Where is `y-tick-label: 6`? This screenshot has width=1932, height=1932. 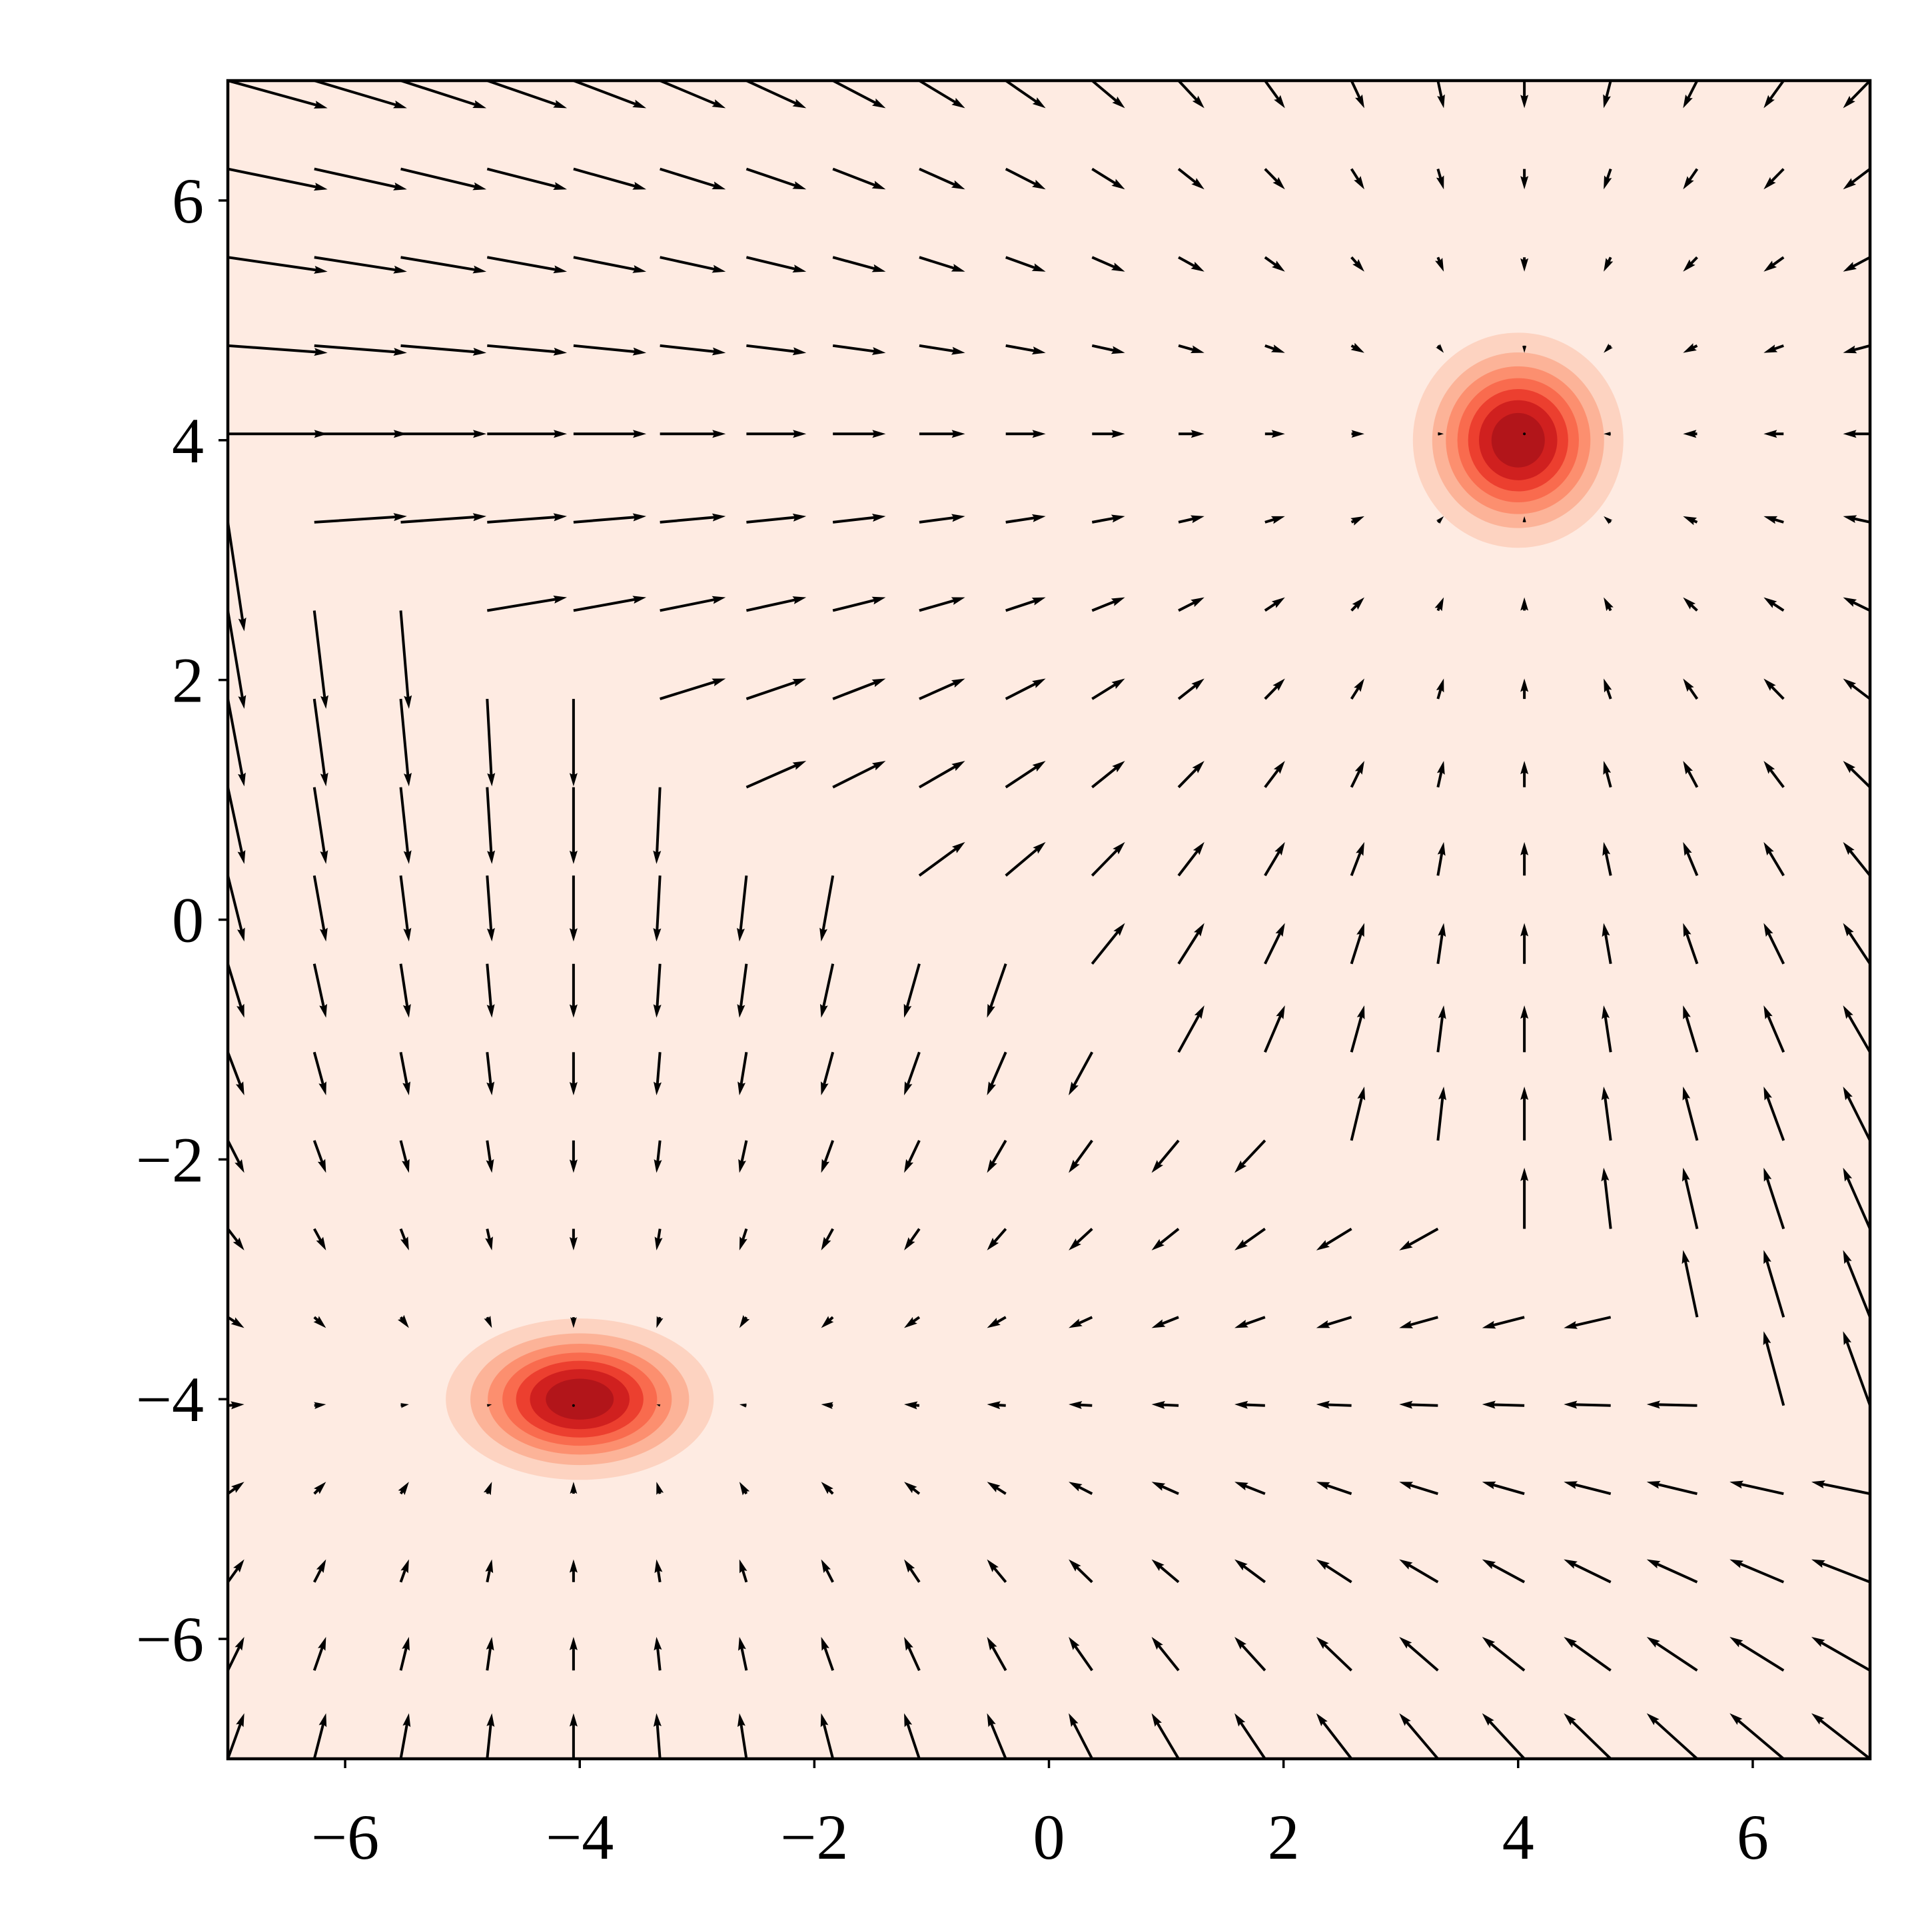
y-tick-label: 6 is located at coordinates (188, 201).